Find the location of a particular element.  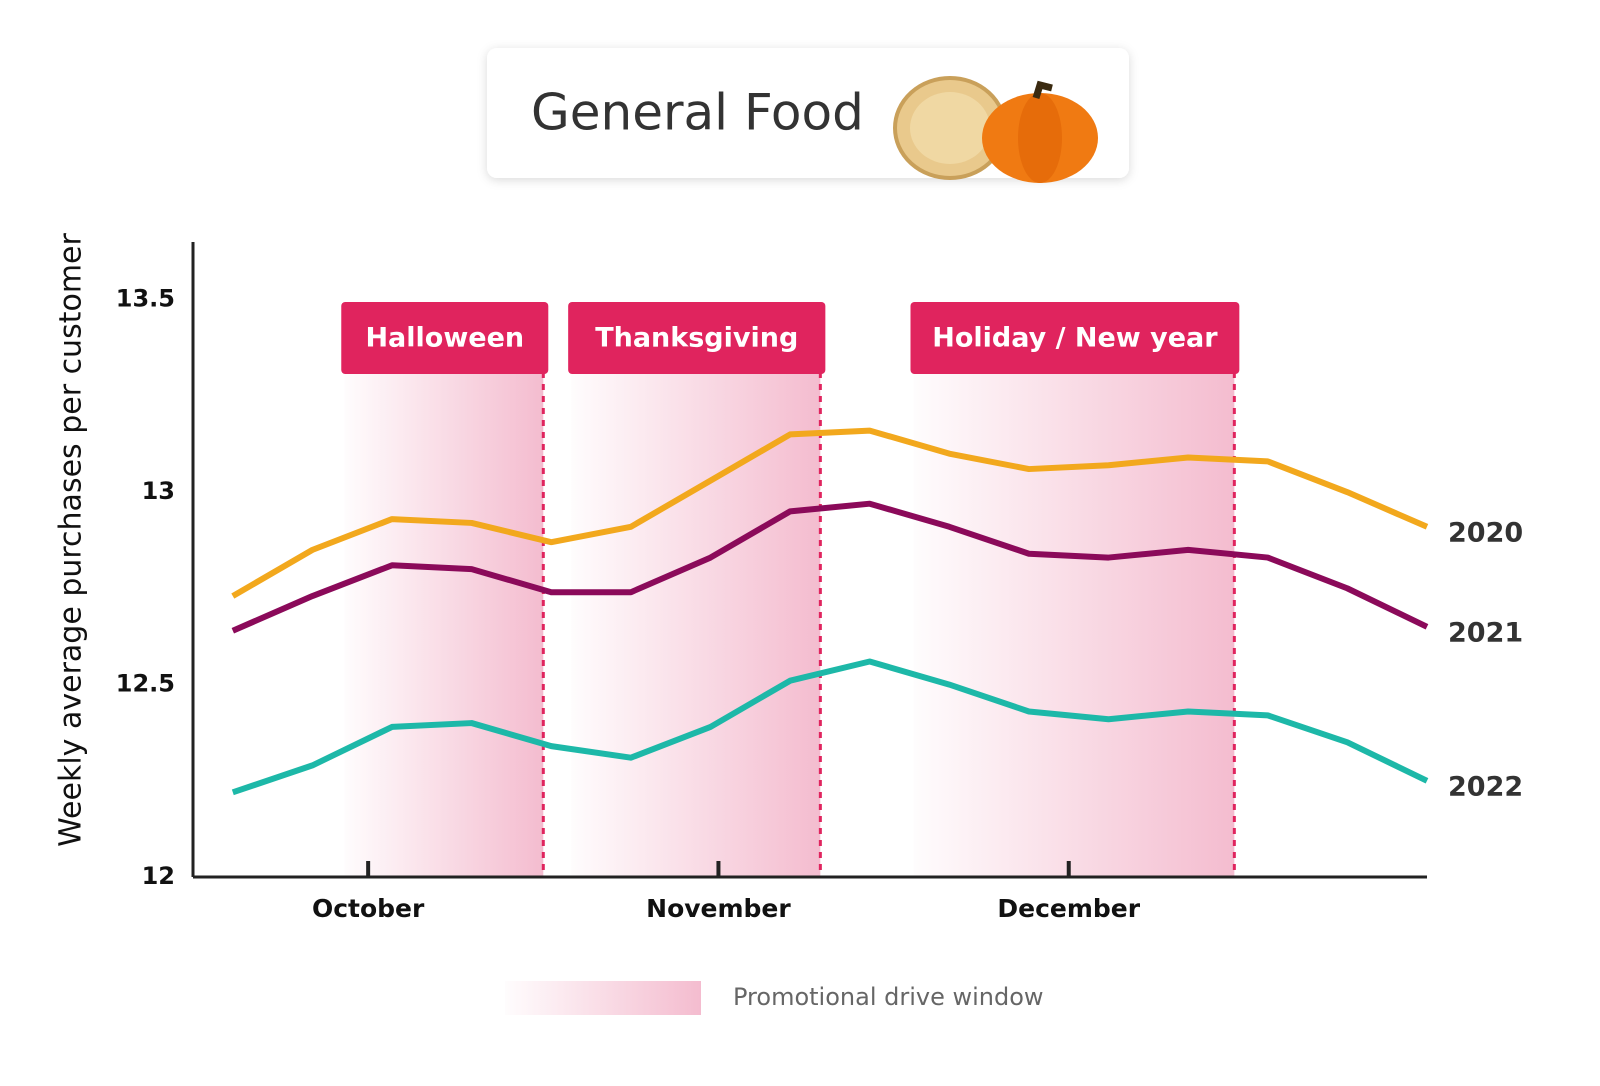

promo-label: Holiday / New year is located at coordinates (1075, 338).